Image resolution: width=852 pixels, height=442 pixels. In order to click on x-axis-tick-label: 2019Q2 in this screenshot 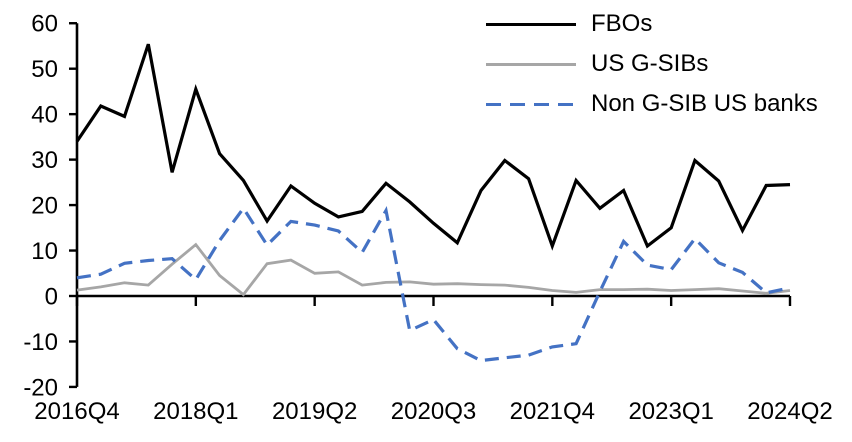, I will do `click(314, 411)`.